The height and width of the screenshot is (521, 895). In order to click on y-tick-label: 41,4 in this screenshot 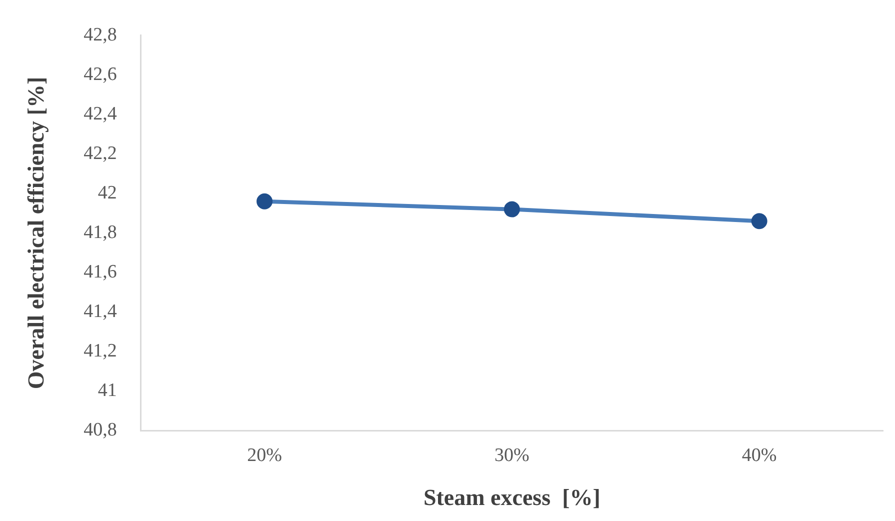, I will do `click(101, 311)`.